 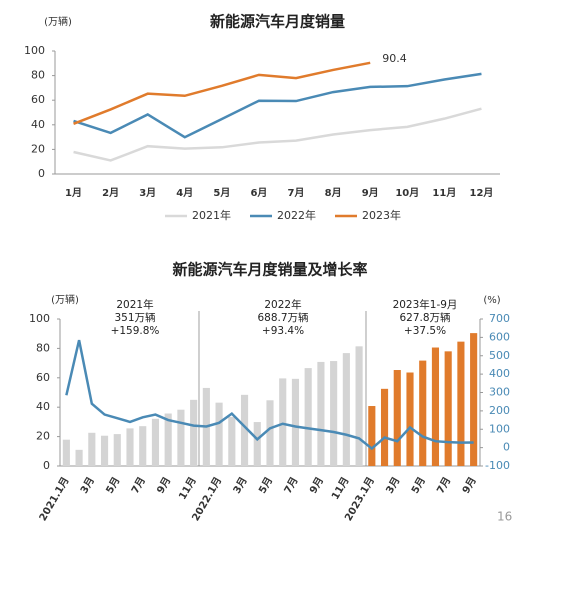 What do you see at coordinates (283, 331) in the screenshot?
I see `annotation: +93.4%` at bounding box center [283, 331].